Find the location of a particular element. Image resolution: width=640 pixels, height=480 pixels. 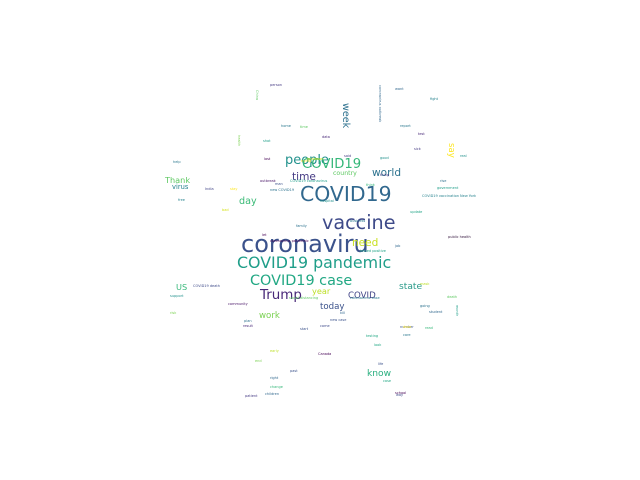

word: end is located at coordinates (258, 361).